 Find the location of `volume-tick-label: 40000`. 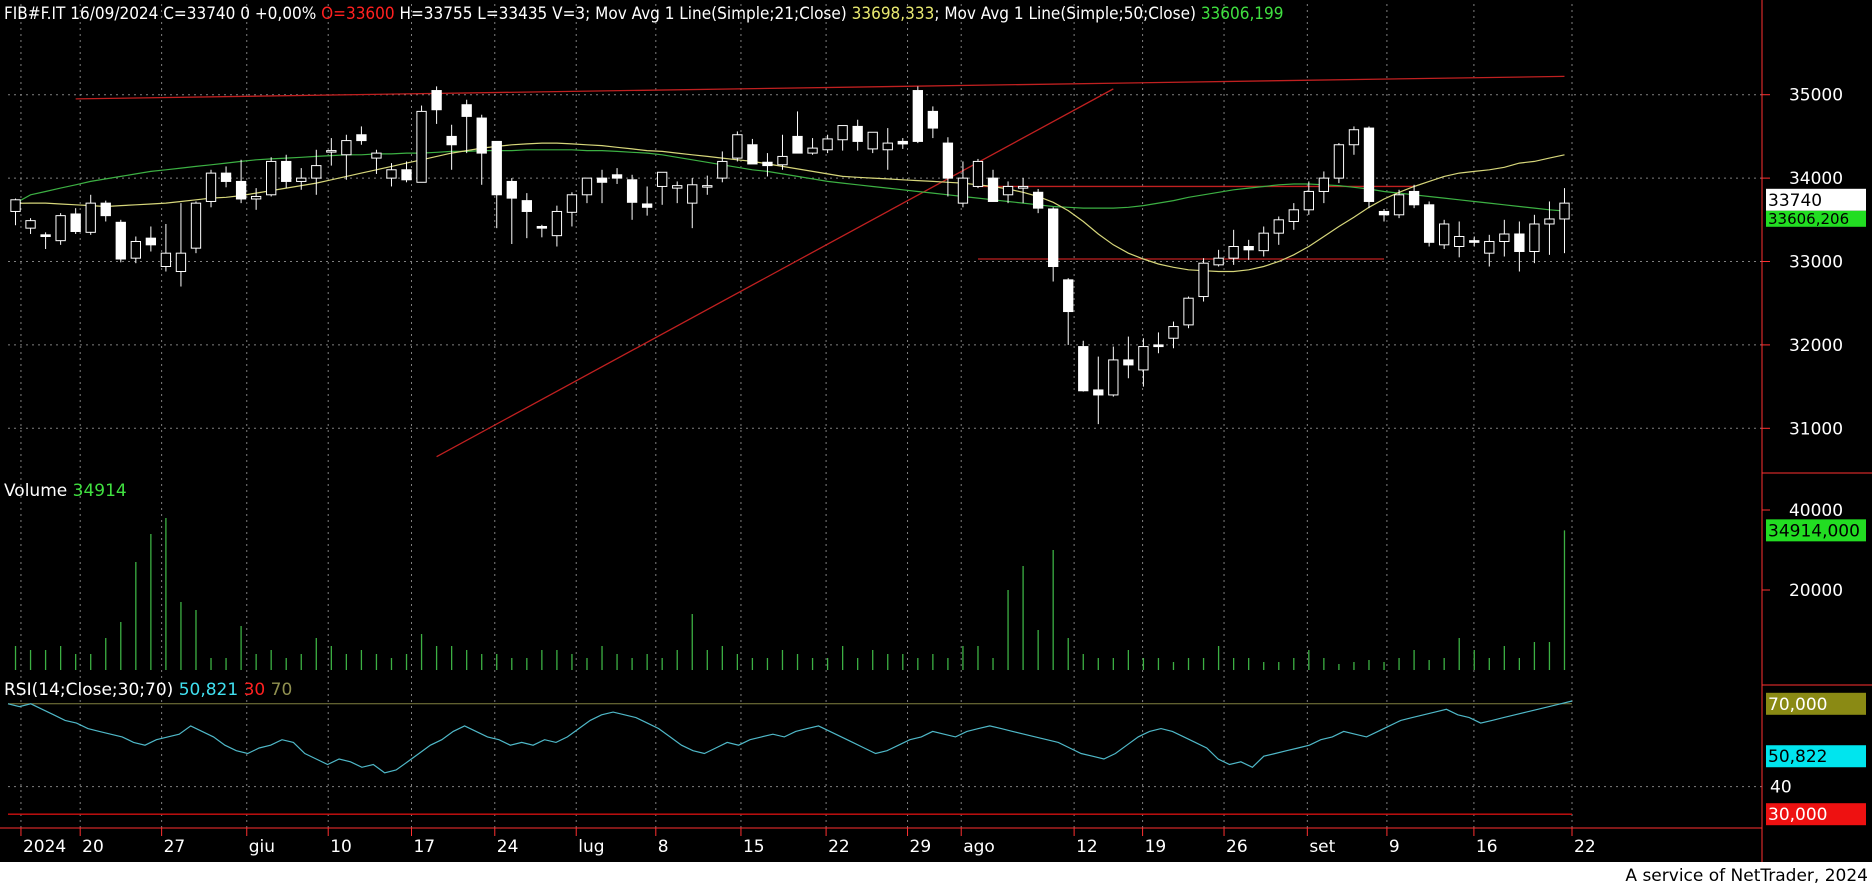

volume-tick-label: 40000 is located at coordinates (1816, 511).